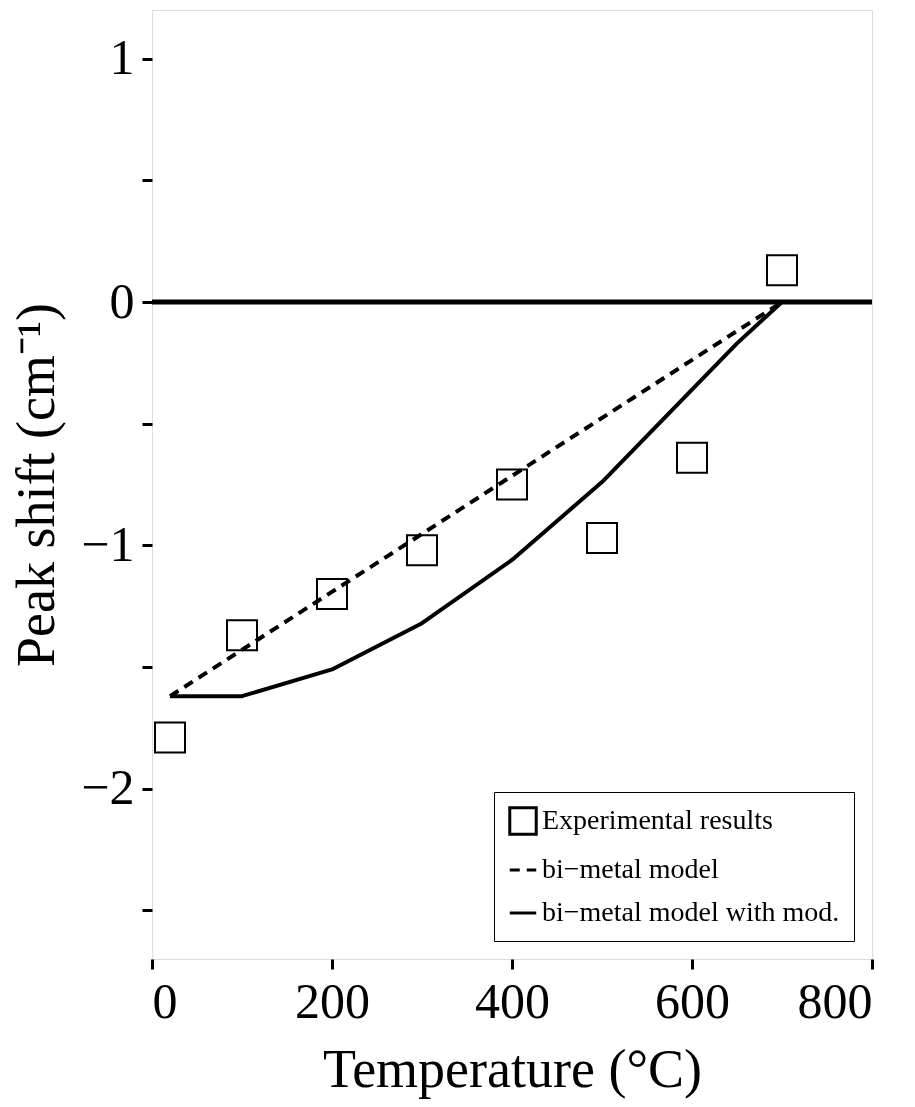  Describe the element at coordinates (108, 787) in the screenshot. I see `y-tick-label: −2` at that location.